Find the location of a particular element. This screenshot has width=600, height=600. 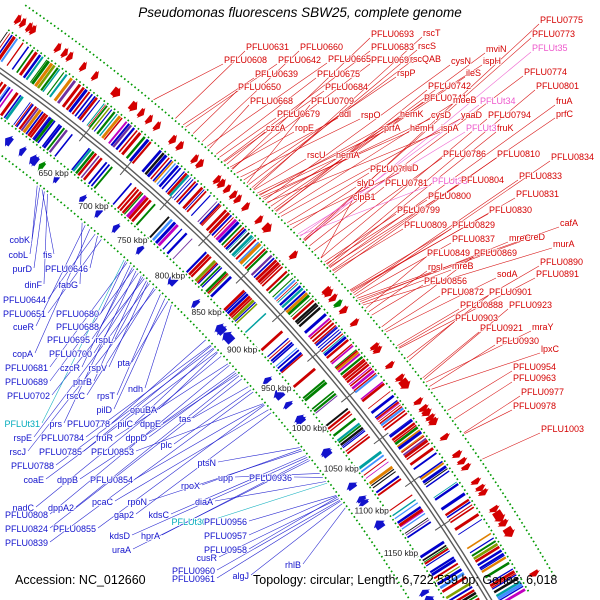

gene-label: pta is located at coordinates (124, 363).